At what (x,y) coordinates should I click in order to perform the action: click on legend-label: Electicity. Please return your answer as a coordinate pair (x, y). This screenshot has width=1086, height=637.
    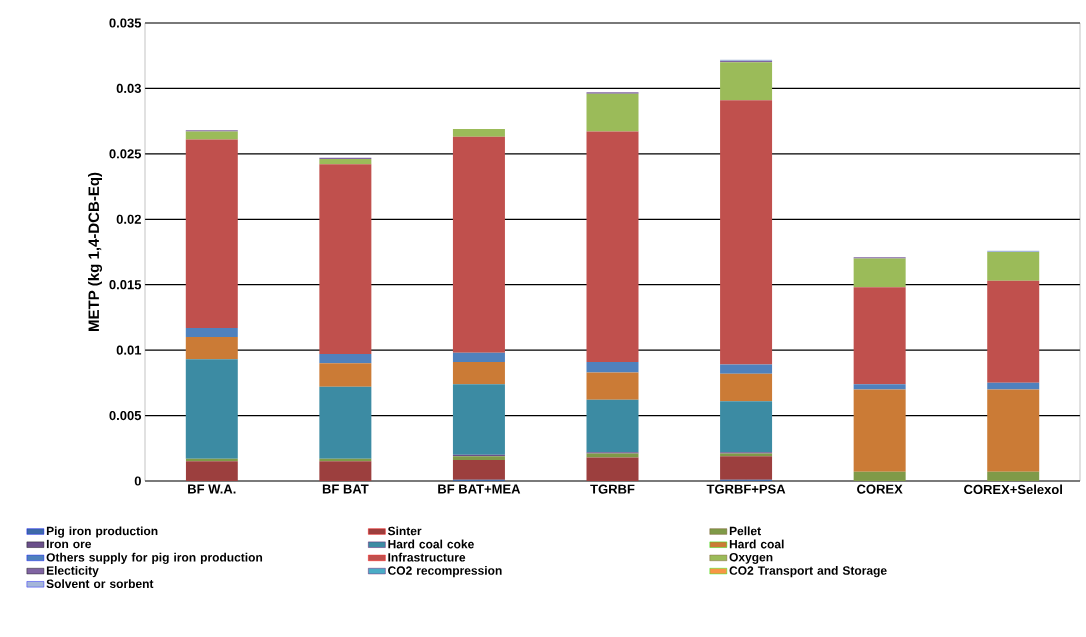
    Looking at the image, I should click on (72, 572).